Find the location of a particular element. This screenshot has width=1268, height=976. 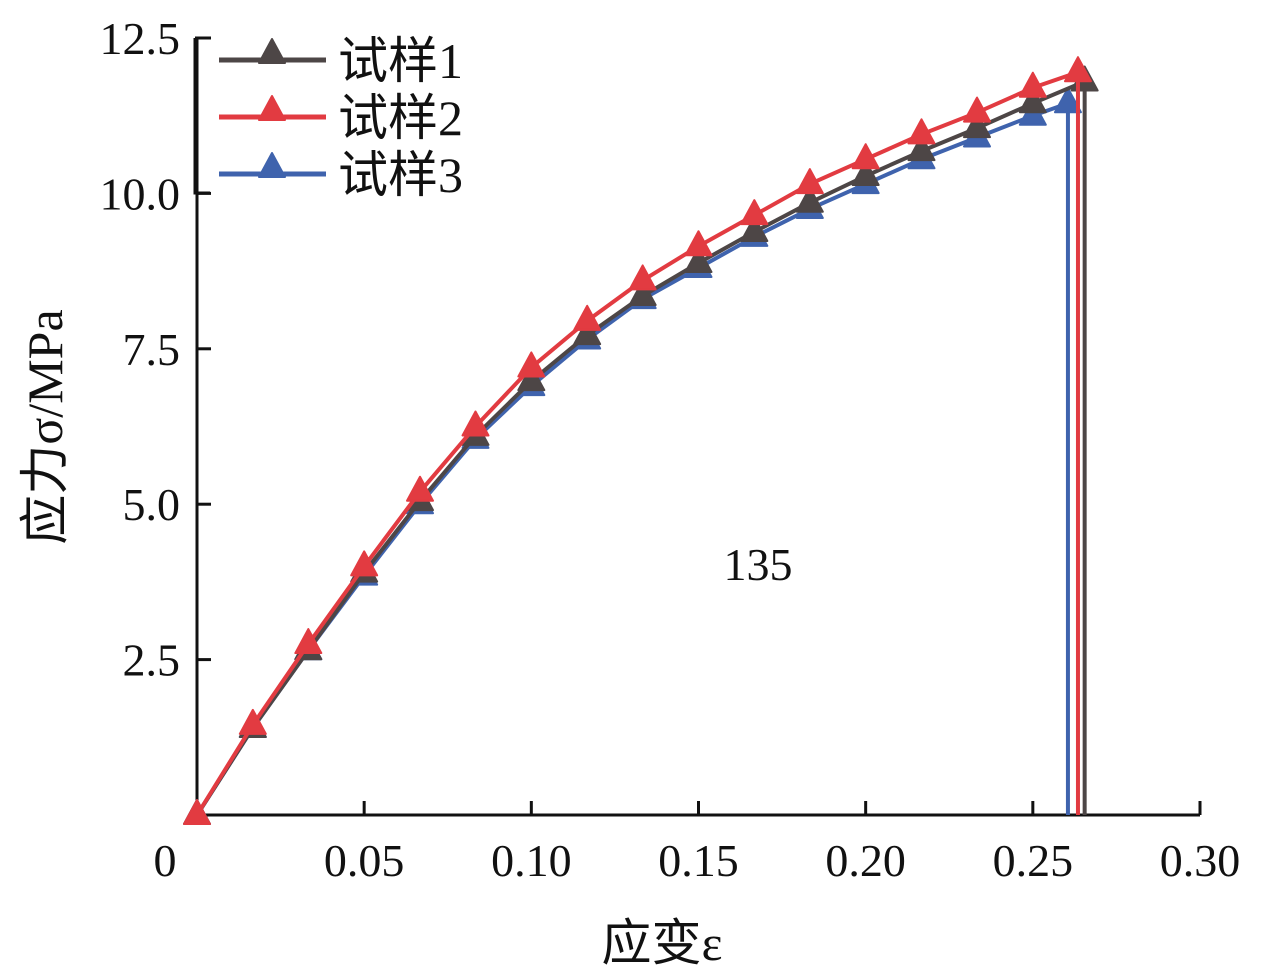

x-tick-label: 0.20 is located at coordinates (865, 860).